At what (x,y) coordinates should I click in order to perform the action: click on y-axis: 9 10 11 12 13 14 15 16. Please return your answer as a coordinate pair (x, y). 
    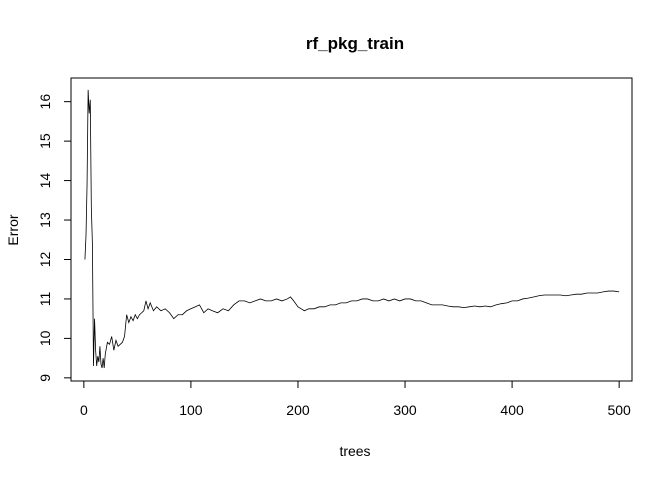
    Looking at the image, I should click on (54, 238).